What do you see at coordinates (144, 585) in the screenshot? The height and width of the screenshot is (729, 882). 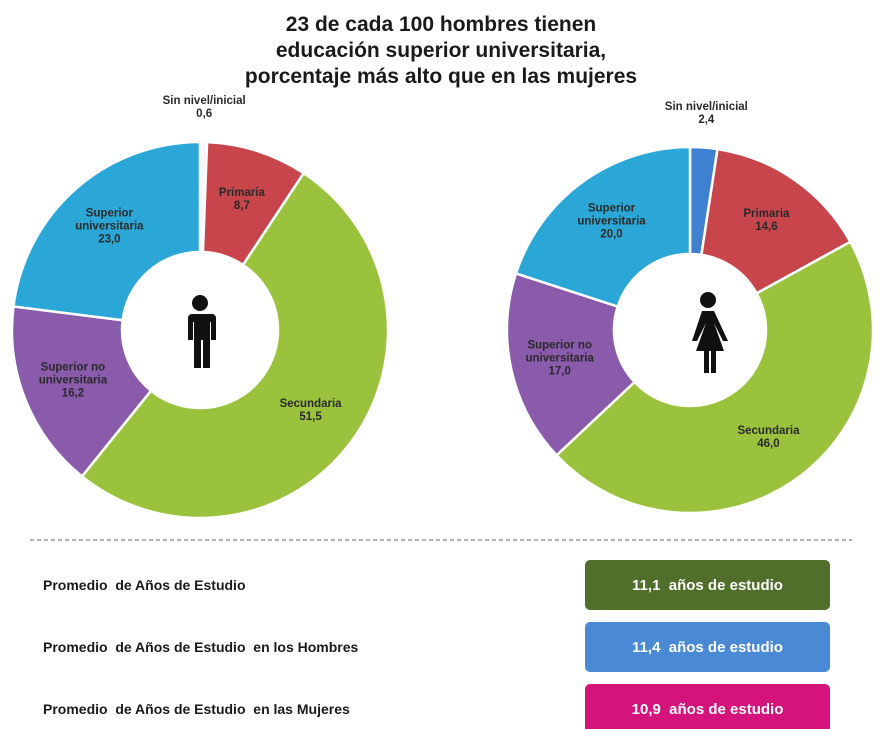 I see `stat-label: Promedio de Años de Estudio` at bounding box center [144, 585].